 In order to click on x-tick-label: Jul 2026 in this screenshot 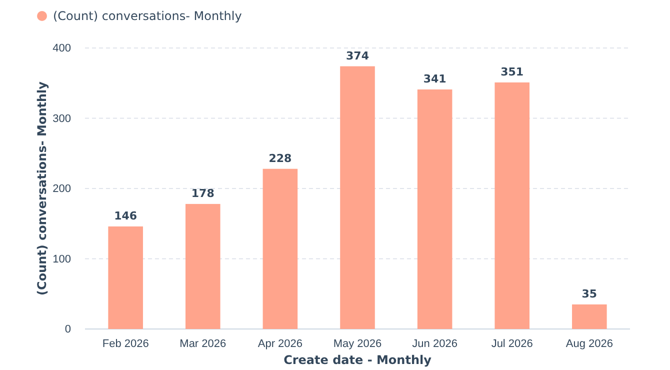, I will do `click(512, 344)`.